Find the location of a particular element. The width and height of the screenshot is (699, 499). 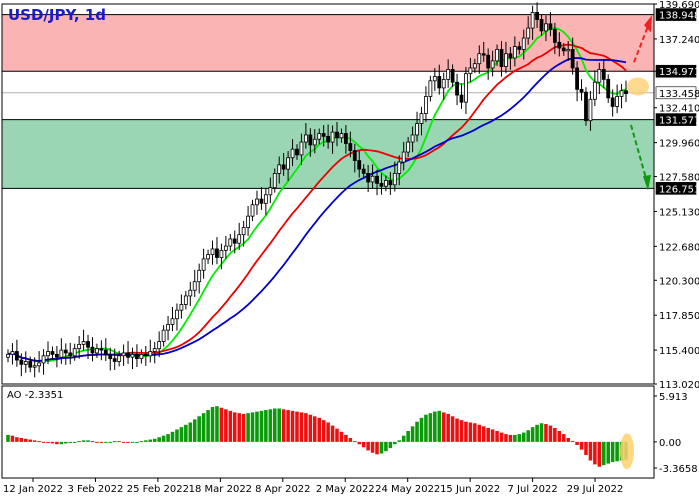

level-tag-label: 126.751 is located at coordinates (679, 189).